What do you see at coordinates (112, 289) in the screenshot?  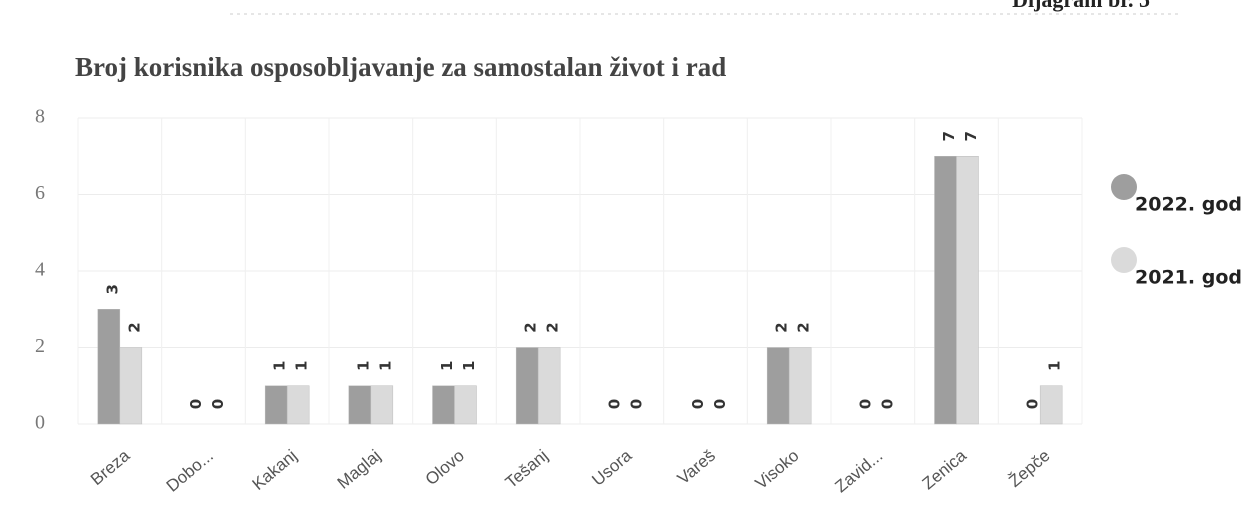 I see `data-label: 3` at bounding box center [112, 289].